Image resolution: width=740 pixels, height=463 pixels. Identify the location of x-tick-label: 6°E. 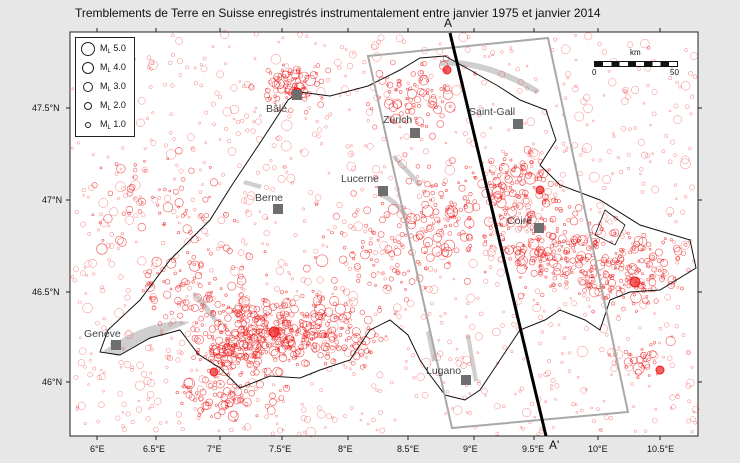
(97, 449).